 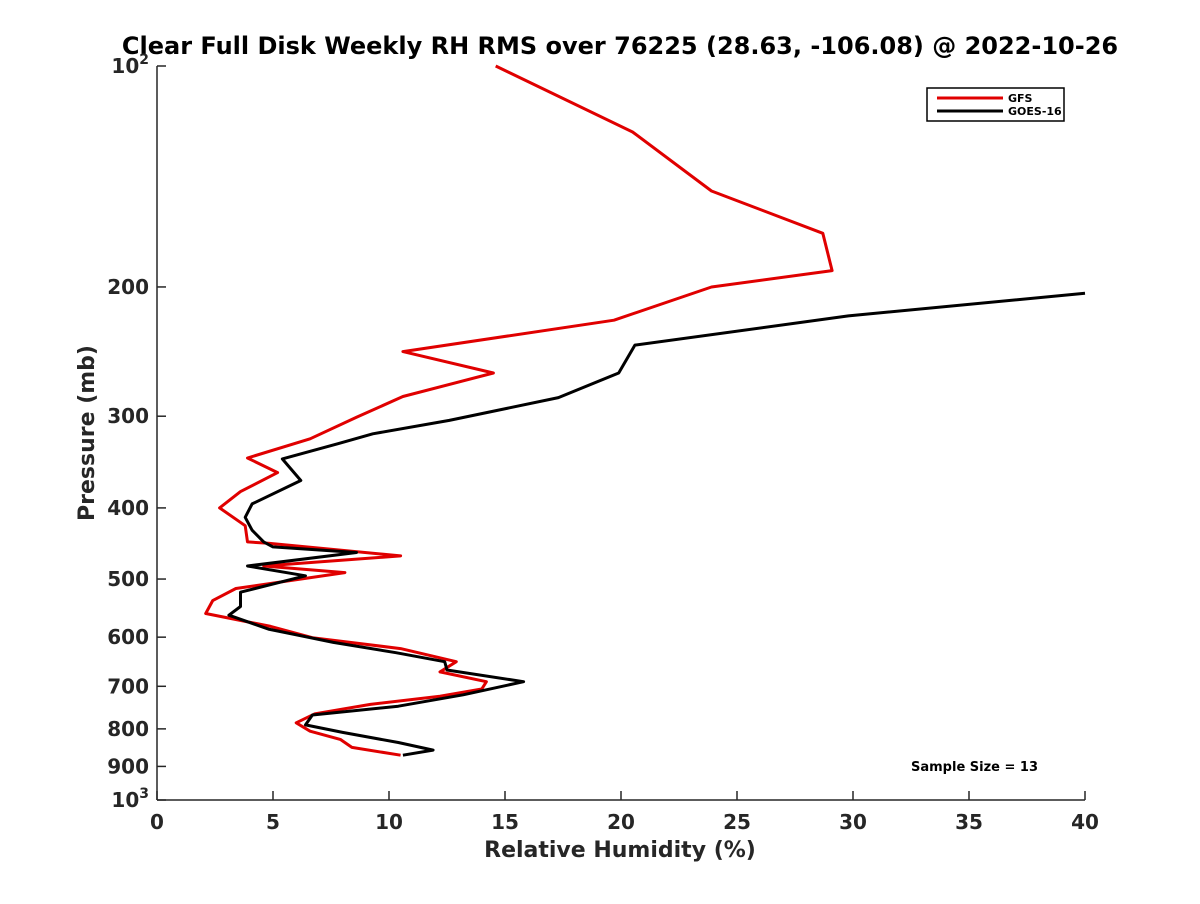 I want to click on legend-label-goes16: GOES-16, so click(x=1035, y=111).